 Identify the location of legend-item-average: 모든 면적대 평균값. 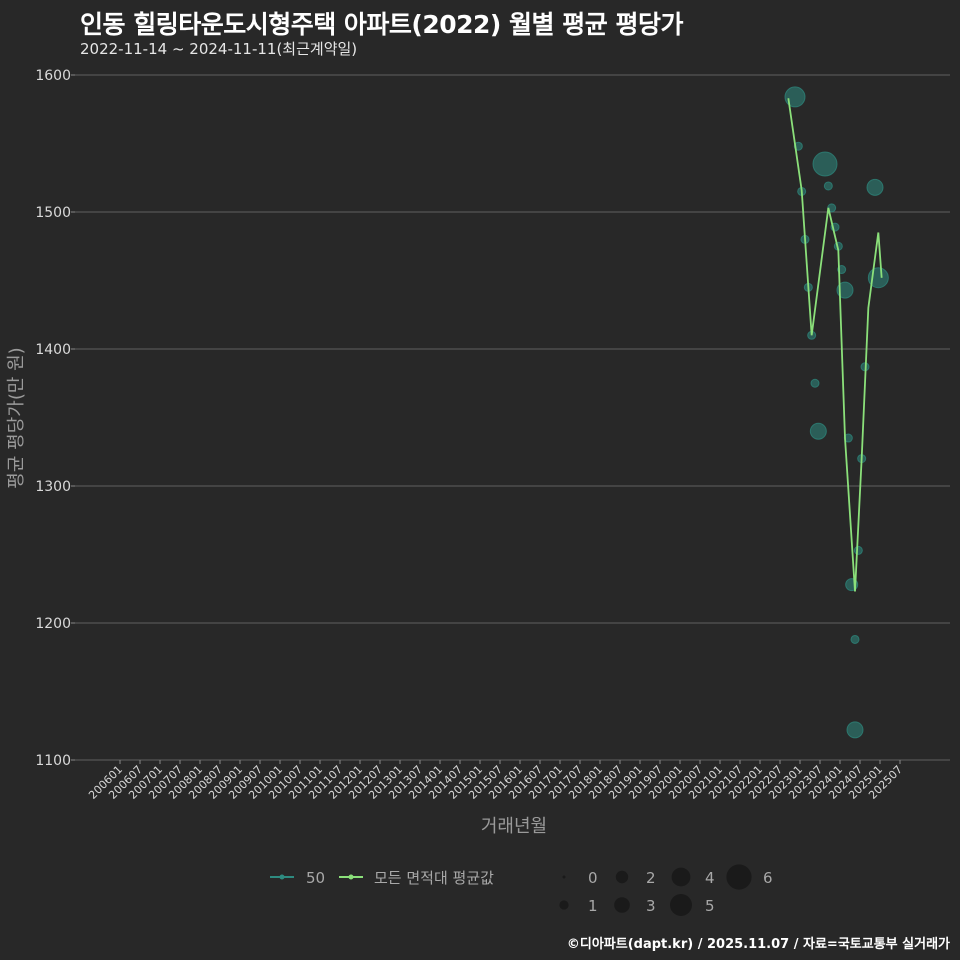
(416, 878).